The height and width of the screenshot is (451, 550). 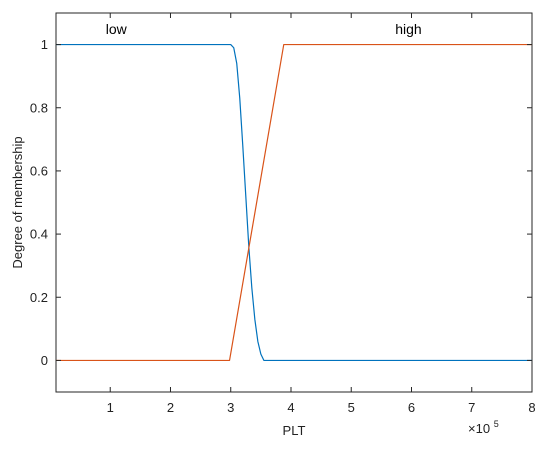 What do you see at coordinates (39, 107) in the screenshot?
I see `y-tick-label: 0.8` at bounding box center [39, 107].